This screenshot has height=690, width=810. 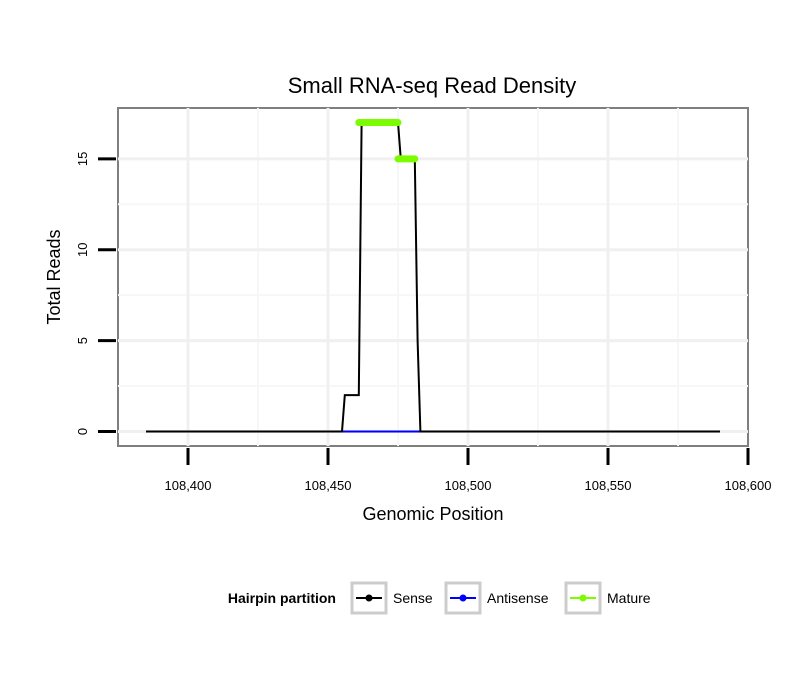 I want to click on legend-title: Hairpin partition, so click(x=282, y=598).